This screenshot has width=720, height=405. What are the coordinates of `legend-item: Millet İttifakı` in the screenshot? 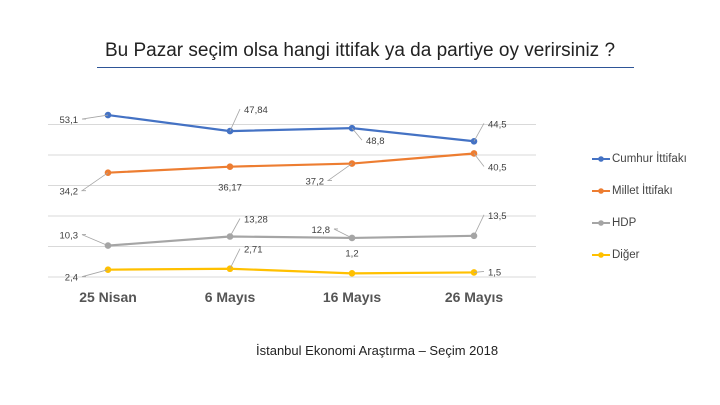 It's located at (639, 191).